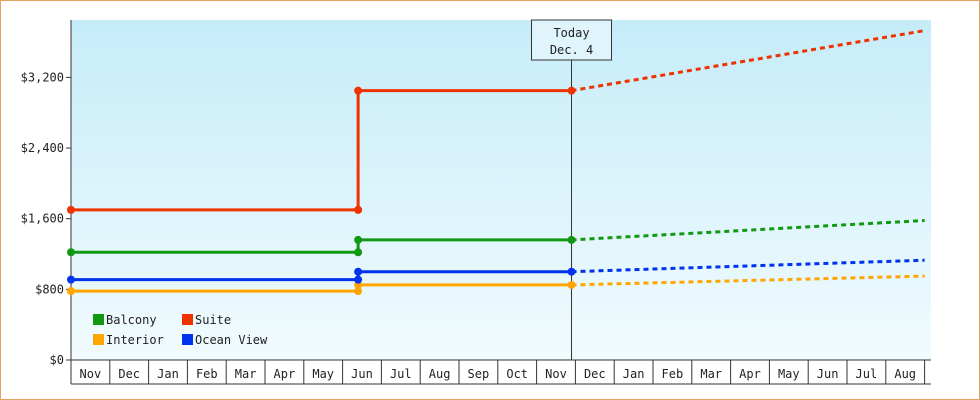  I want to click on legend-label-balcony: Balcony, so click(131, 320).